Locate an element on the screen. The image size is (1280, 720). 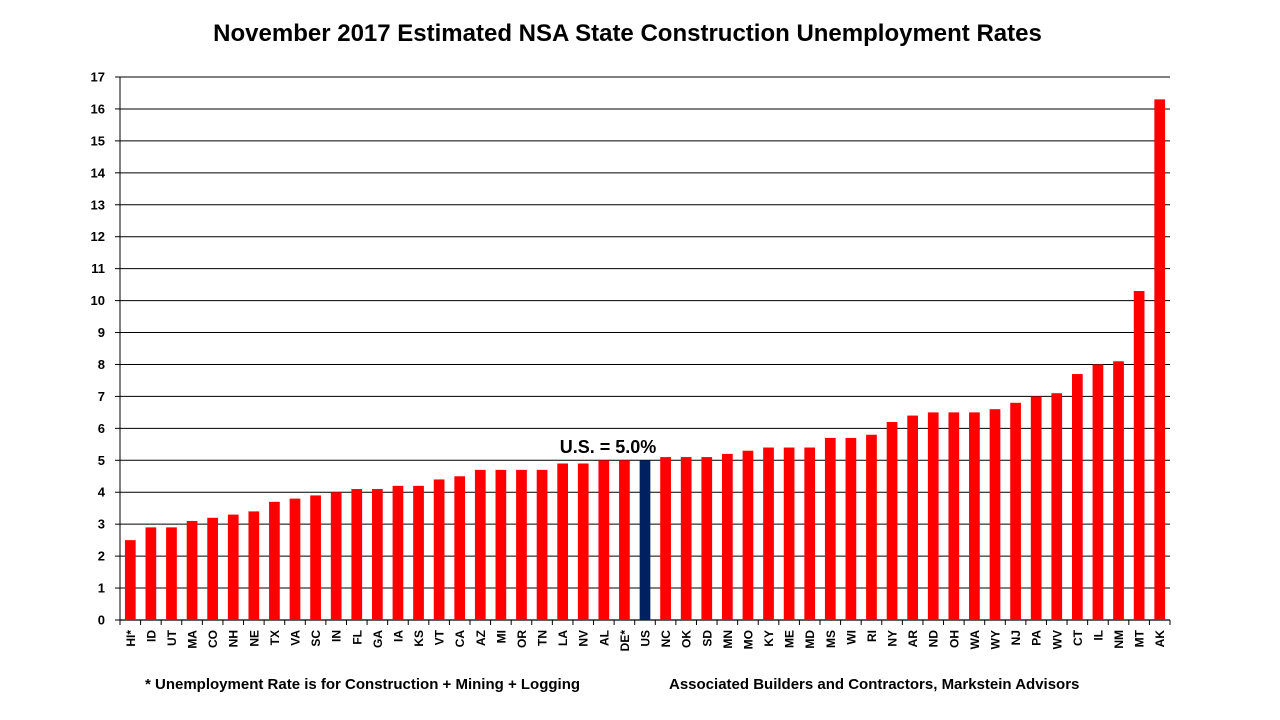
bar-va is located at coordinates (295, 559).